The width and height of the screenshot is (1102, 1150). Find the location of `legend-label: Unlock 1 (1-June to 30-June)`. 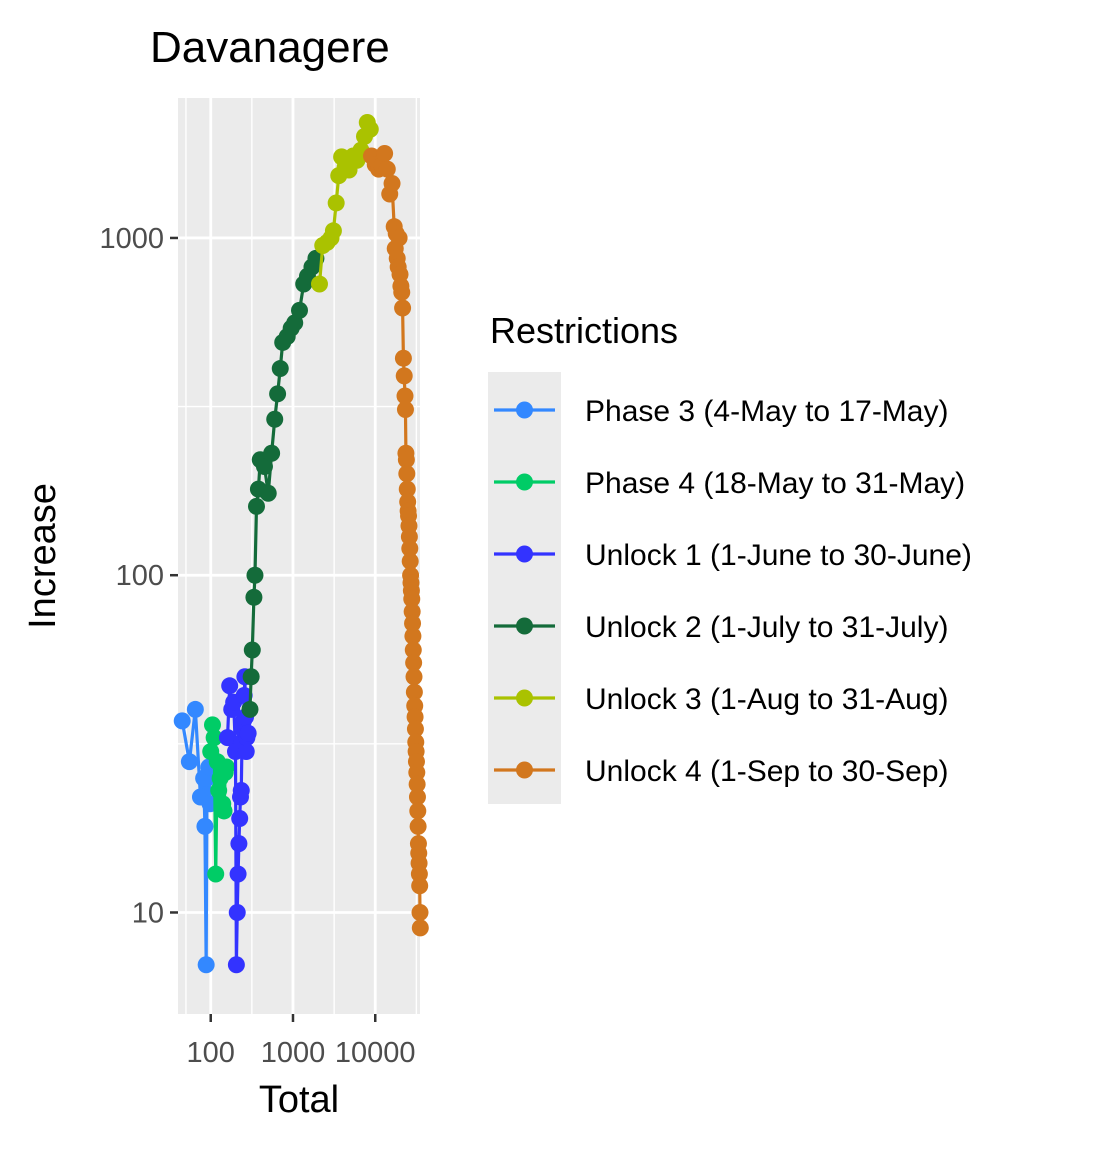

legend-label: Unlock 1 (1-June to 30-June) is located at coordinates (778, 555).